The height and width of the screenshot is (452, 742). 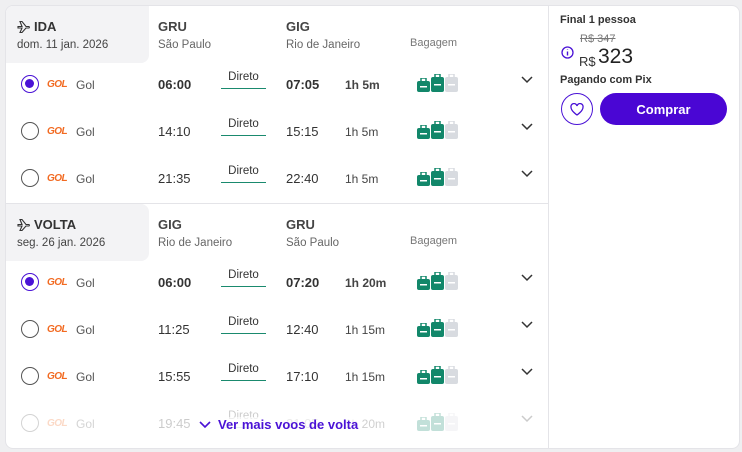 What do you see at coordinates (195, 243) in the screenshot?
I see `origin-city: Rio de Janeiro` at bounding box center [195, 243].